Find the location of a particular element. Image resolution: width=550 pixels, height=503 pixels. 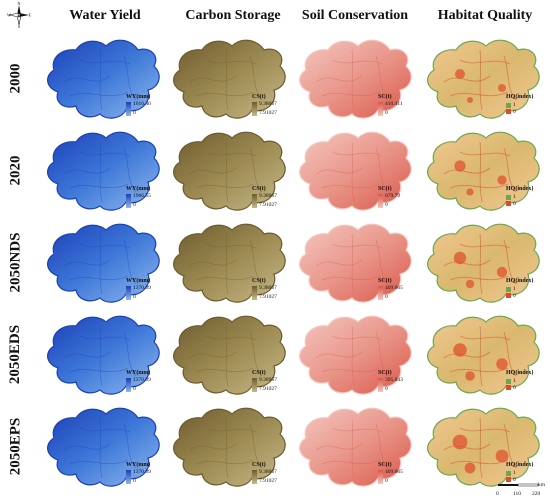

map-cell-hq-2050nds: HQ(index) 1 0 is located at coordinates (484, 260).